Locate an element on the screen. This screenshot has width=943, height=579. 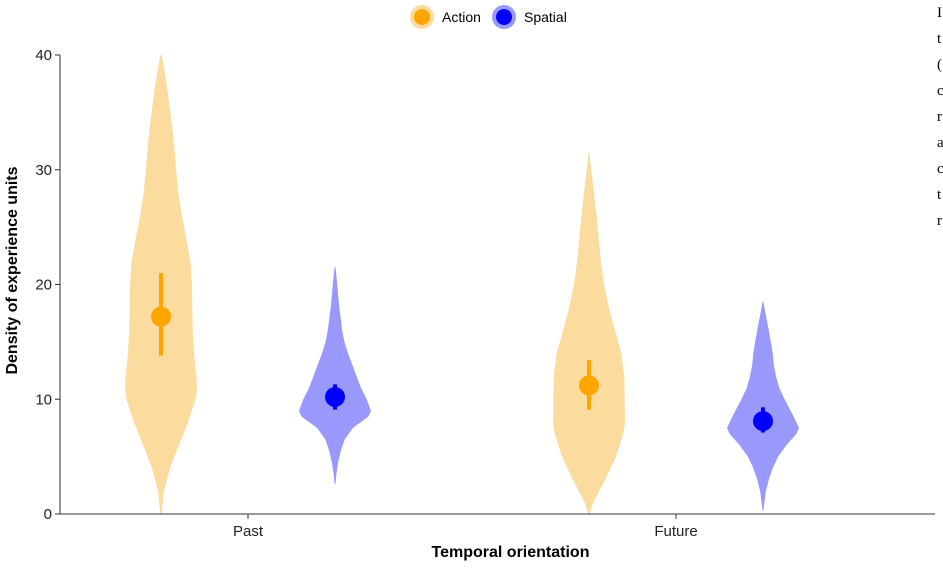
violin-action-future is located at coordinates (589, 333).